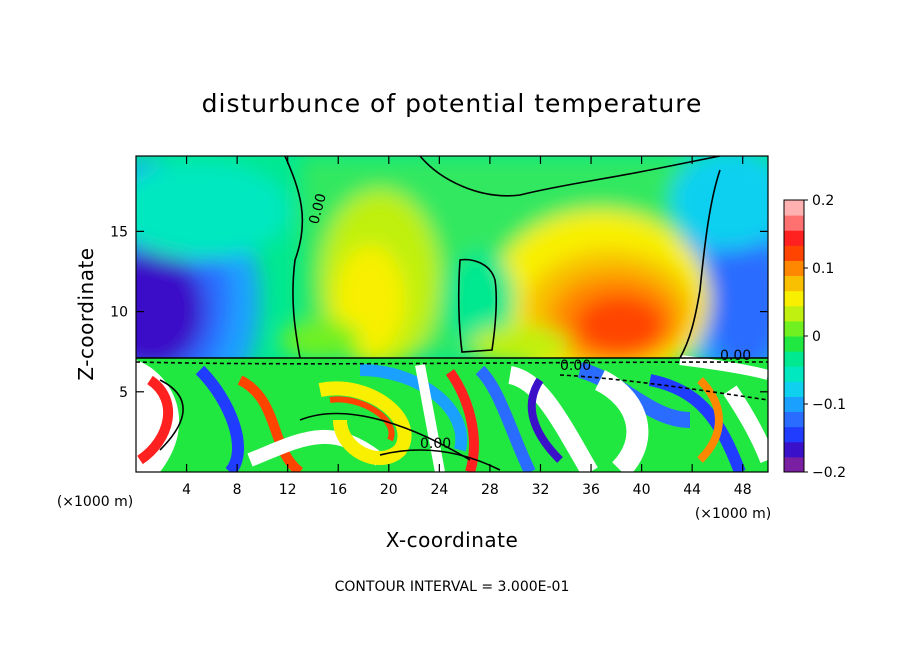  What do you see at coordinates (823, 201) in the screenshot?
I see `colorbar-tick-label: 0.2` at bounding box center [823, 201].